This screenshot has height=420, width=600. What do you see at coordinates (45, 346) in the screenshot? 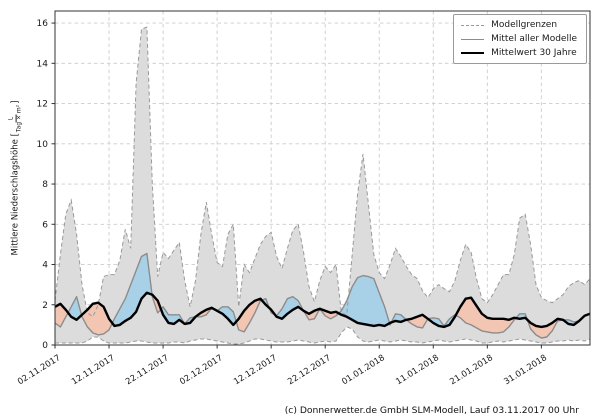
I see `y-tick-label: 0` at bounding box center [45, 346].